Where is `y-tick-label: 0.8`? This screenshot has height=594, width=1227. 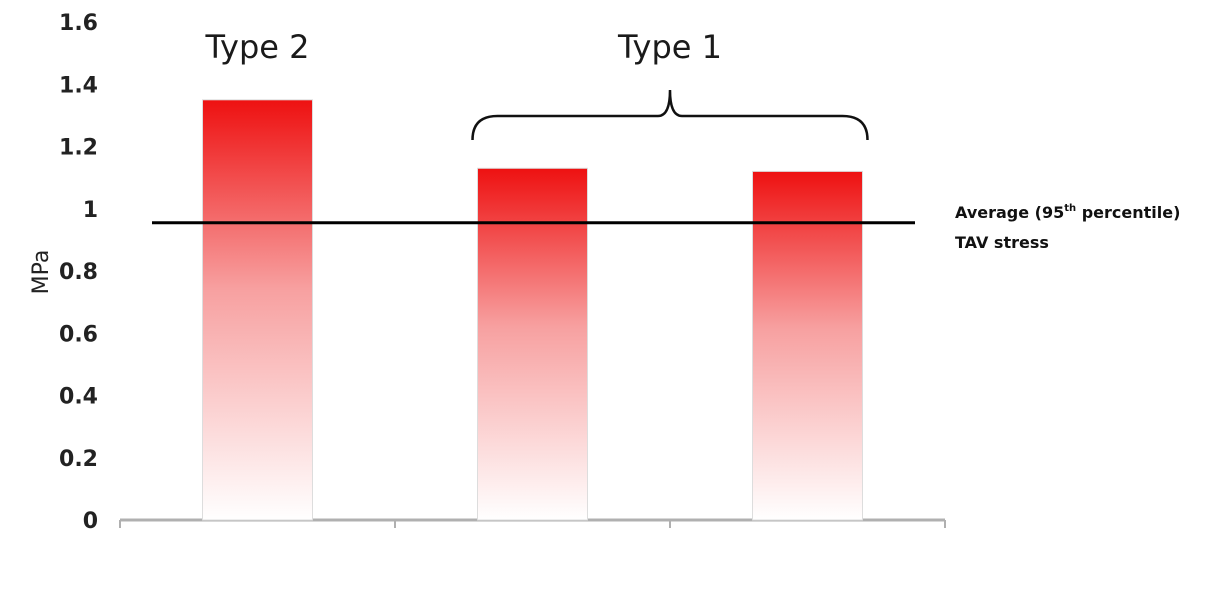
y-tick-label: 0.8 is located at coordinates (78, 272).